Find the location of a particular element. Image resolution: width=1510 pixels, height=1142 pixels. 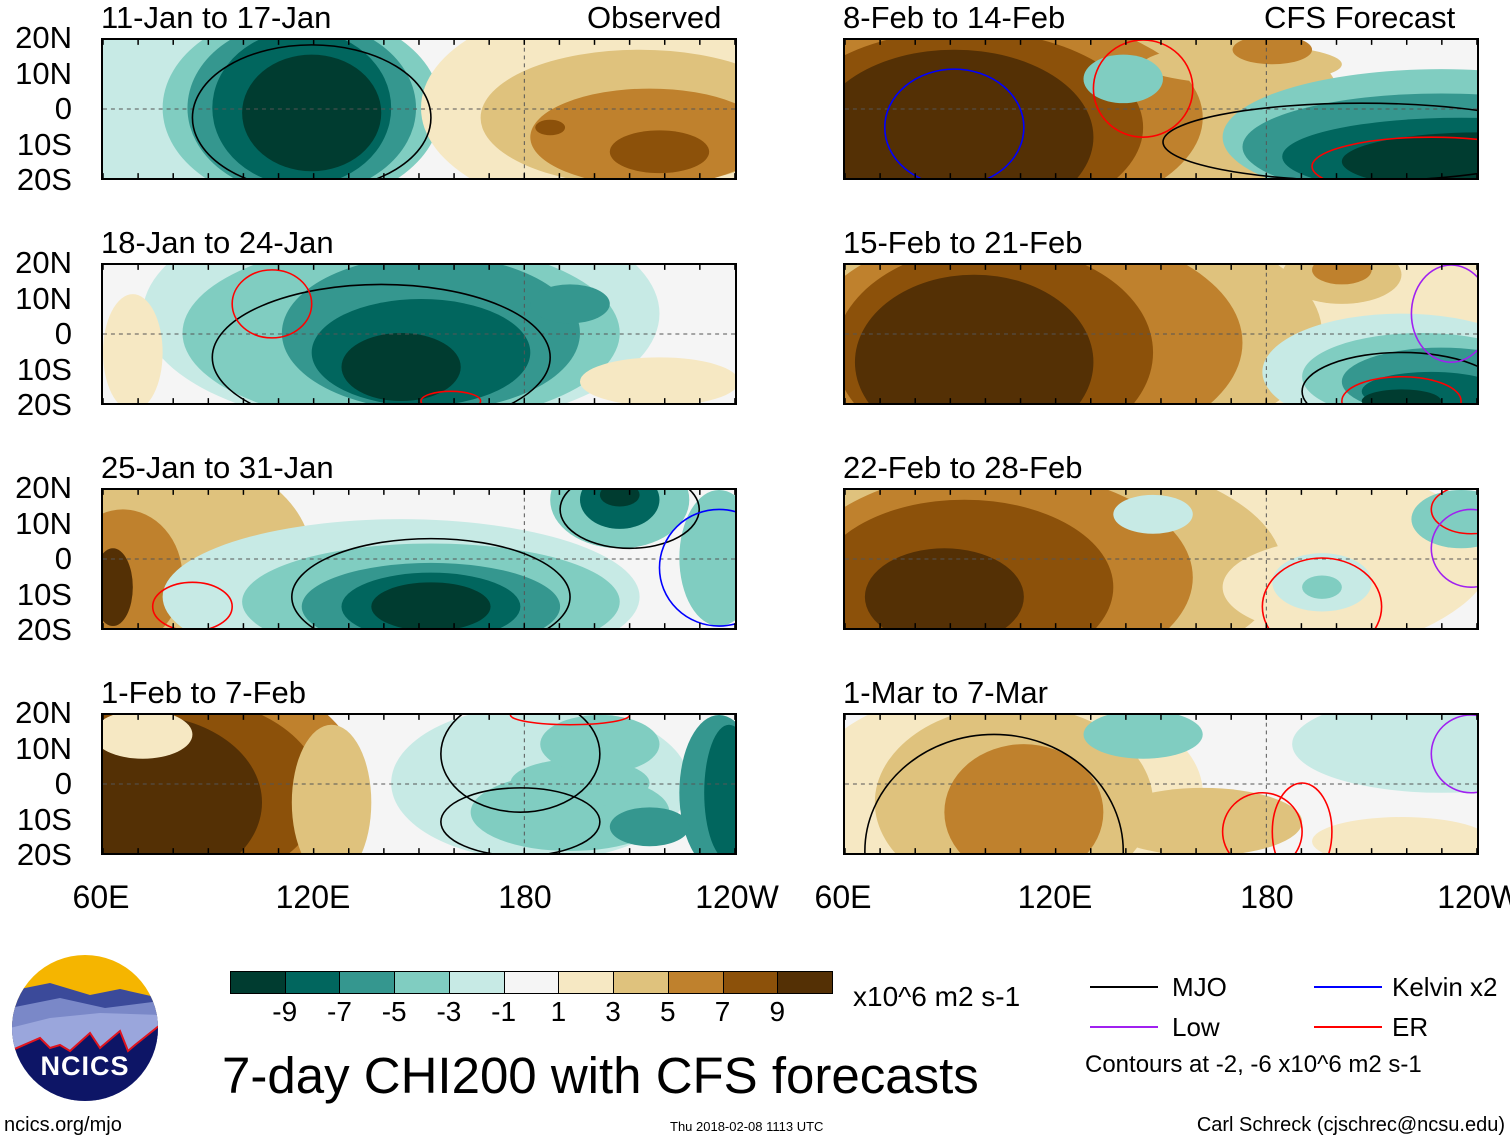

panel-title: 25-Jan to 31-Jan is located at coordinates (217, 467).